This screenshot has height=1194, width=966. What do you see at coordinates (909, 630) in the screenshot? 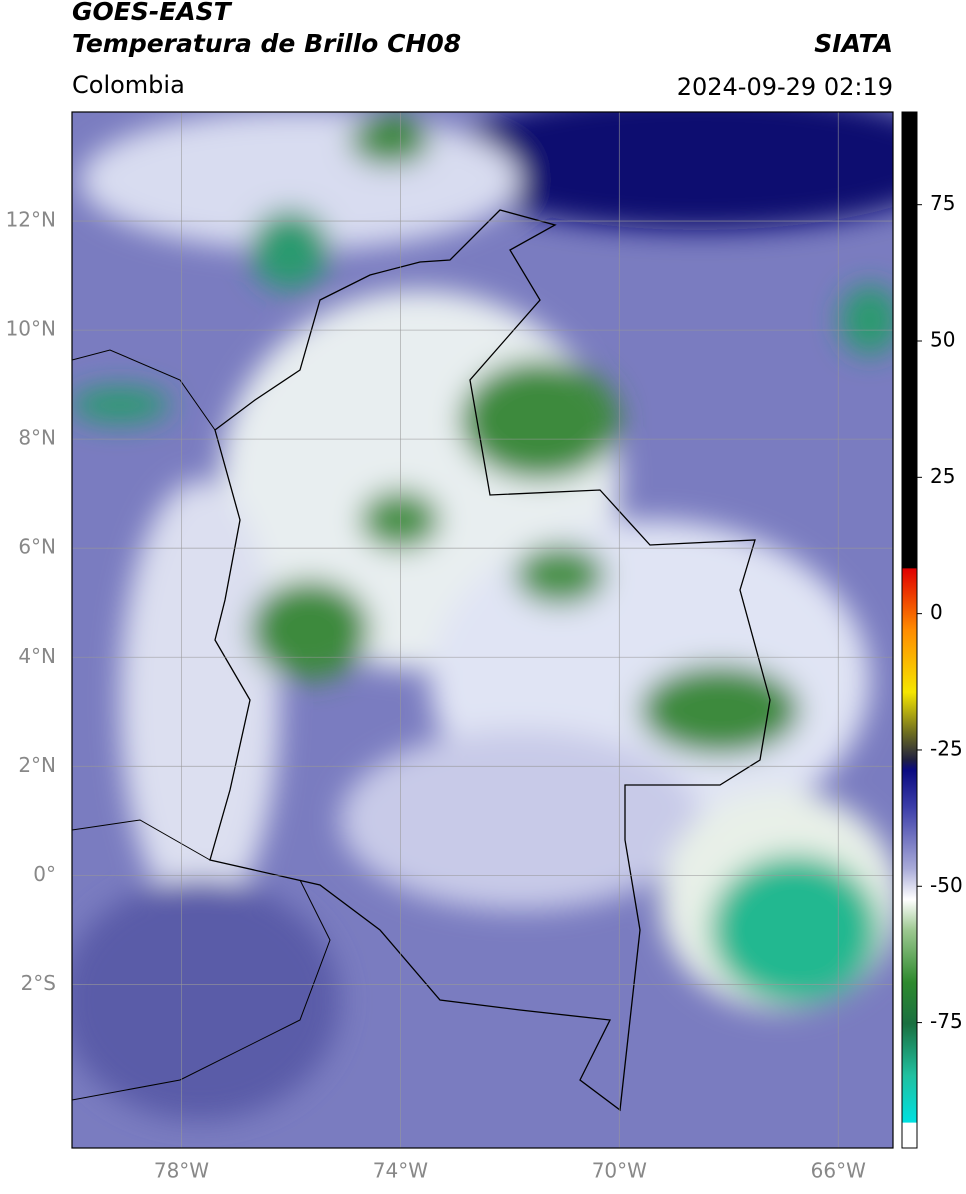
I see `colorbar` at bounding box center [909, 630].